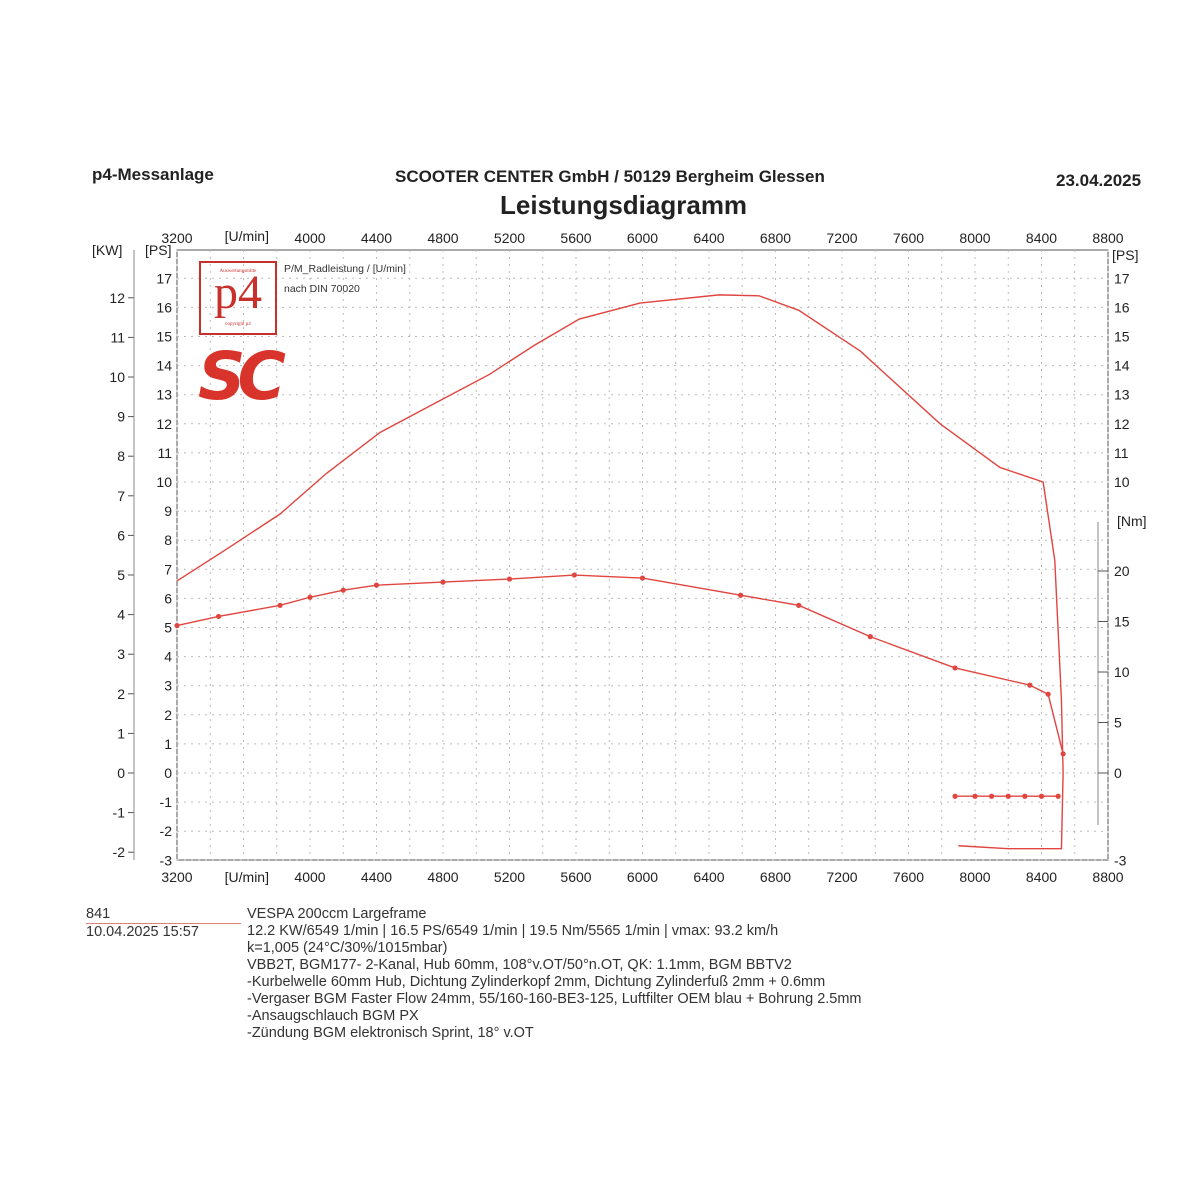  I want to click on ps-tick-label-right: 17, so click(1122, 278).